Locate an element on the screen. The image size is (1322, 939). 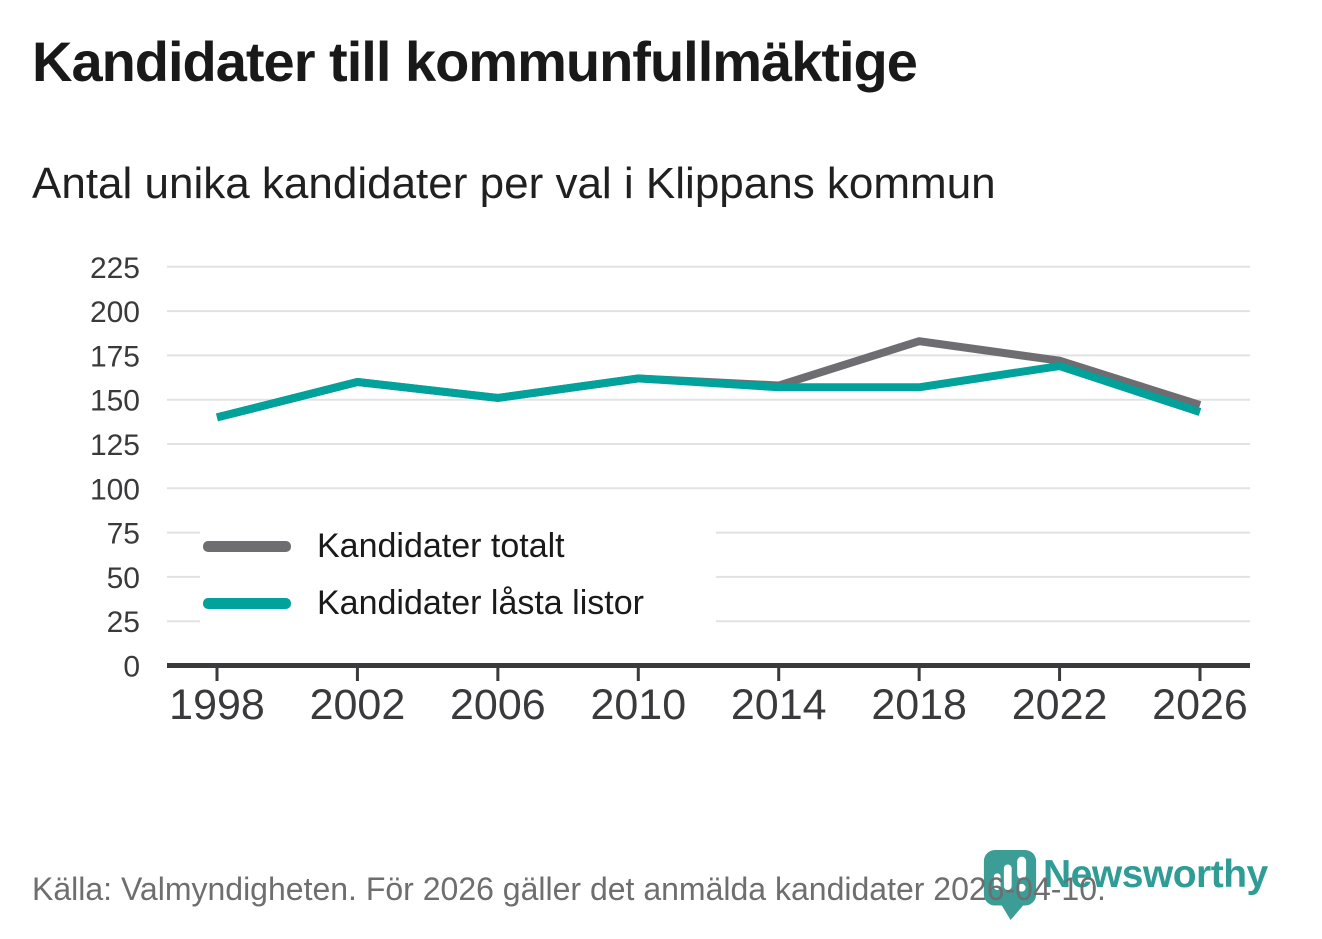
y-axis-label: 150 is located at coordinates (115, 401).